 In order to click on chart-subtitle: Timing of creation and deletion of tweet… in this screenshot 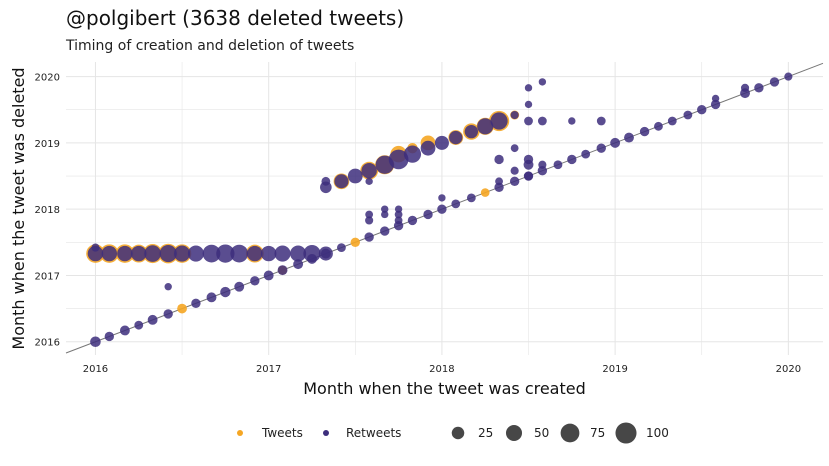, I will do `click(210, 46)`.